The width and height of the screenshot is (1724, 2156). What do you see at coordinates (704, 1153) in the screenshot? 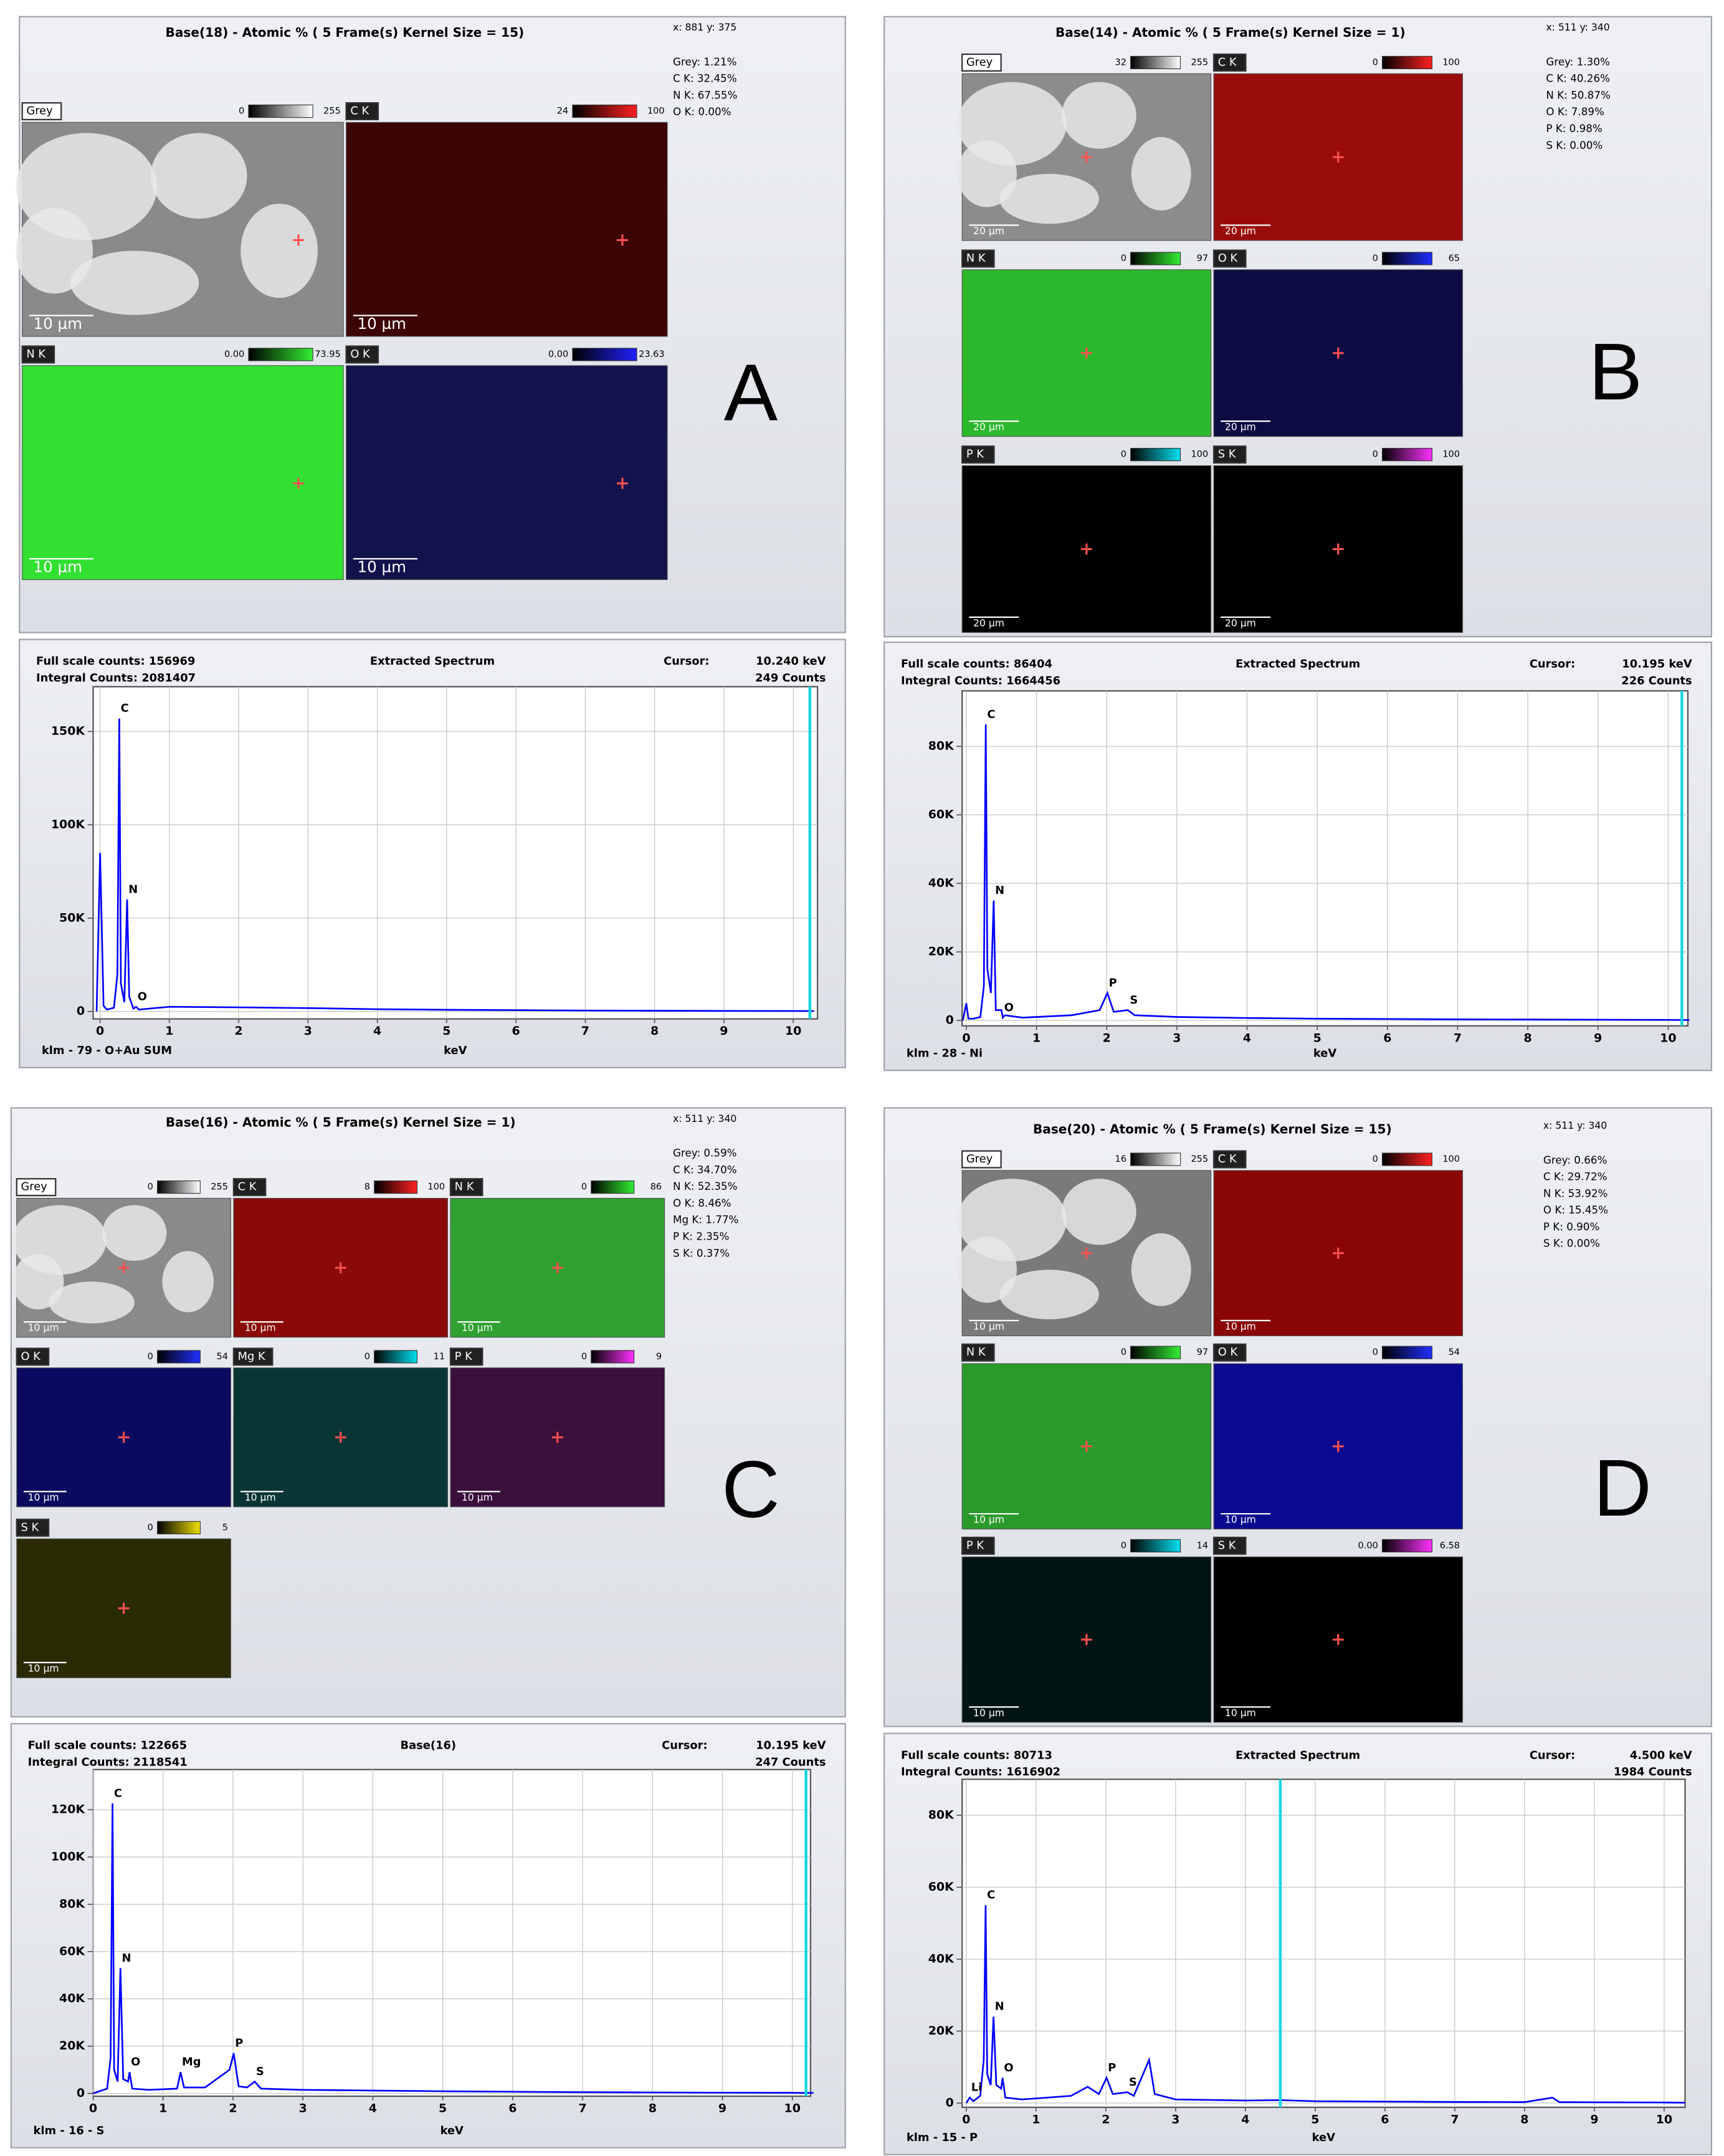
I see `stat-line: Grey: 0.59%` at bounding box center [704, 1153].